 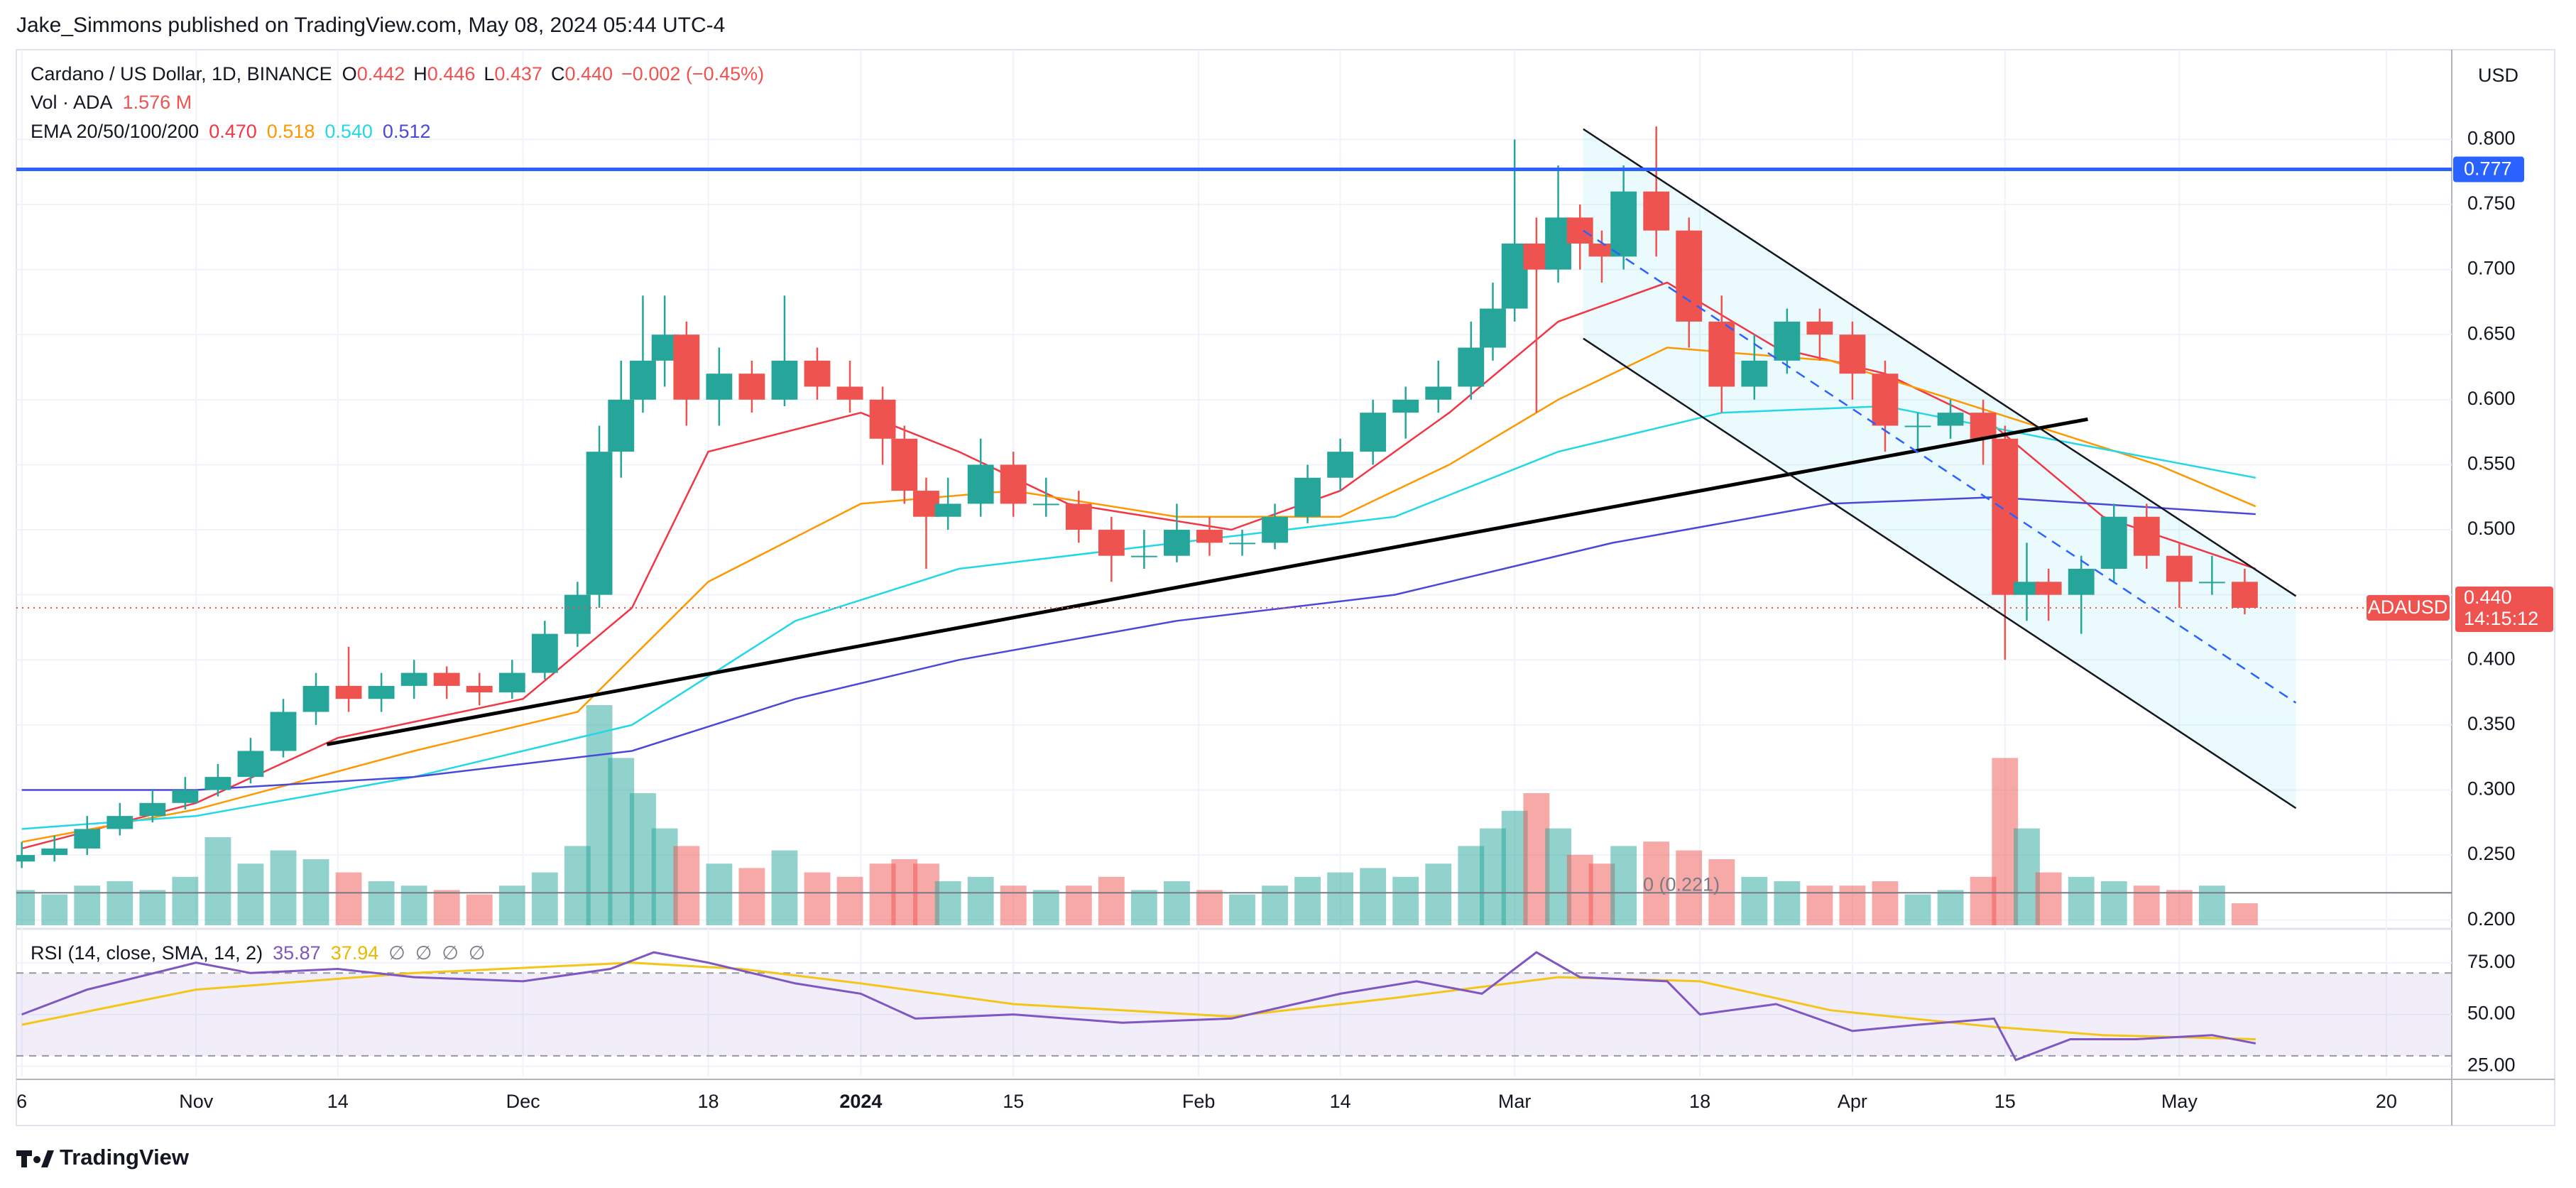 I want to click on y-tick-label: 0.400, so click(x=2491, y=658).